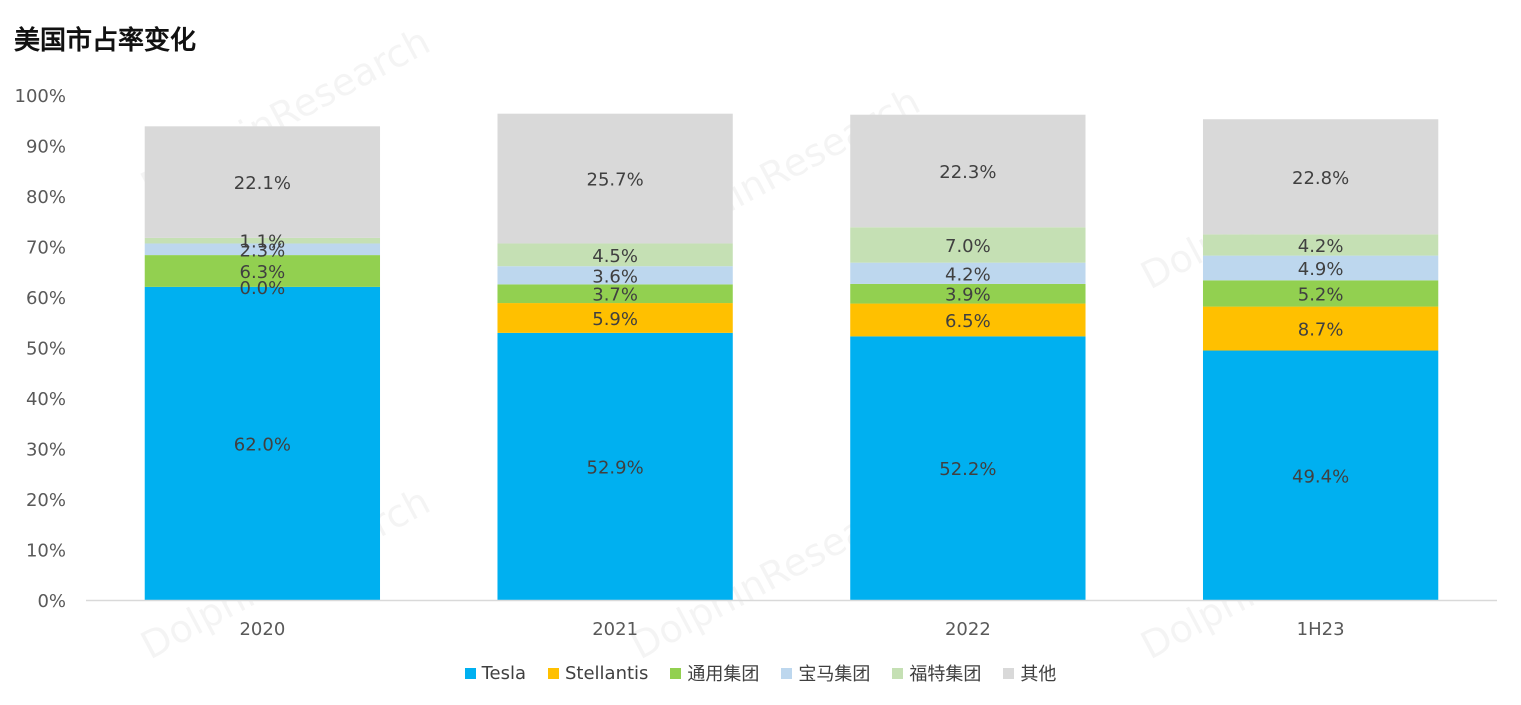 Image resolution: width=1521 pixels, height=705 pixels. I want to click on chart-title: 美国市占率变化, so click(105, 41).